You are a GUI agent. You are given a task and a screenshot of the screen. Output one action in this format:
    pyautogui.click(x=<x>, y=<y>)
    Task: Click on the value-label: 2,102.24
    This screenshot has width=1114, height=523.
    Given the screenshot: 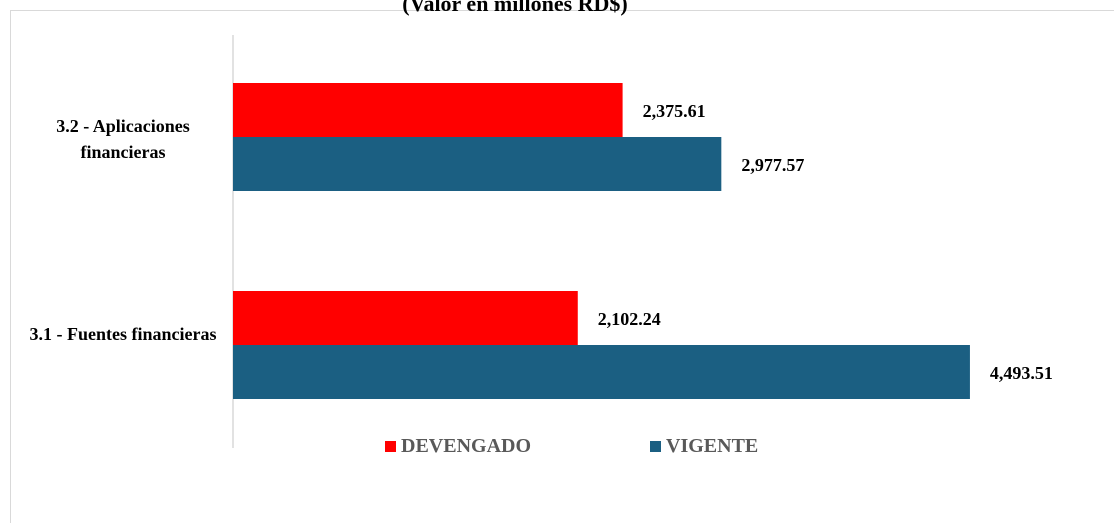 What is the action you would take?
    pyautogui.click(x=629, y=319)
    